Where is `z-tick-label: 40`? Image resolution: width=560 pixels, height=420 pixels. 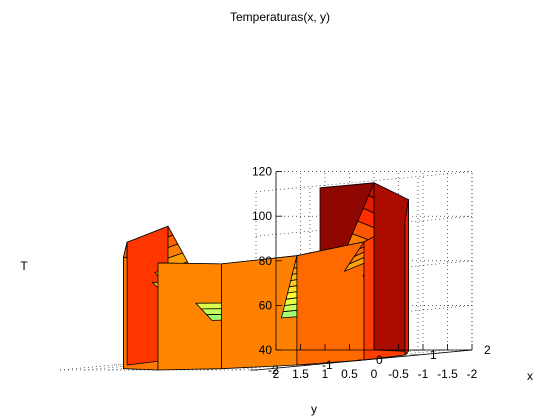
z-tick-label: 40 is located at coordinates (266, 350).